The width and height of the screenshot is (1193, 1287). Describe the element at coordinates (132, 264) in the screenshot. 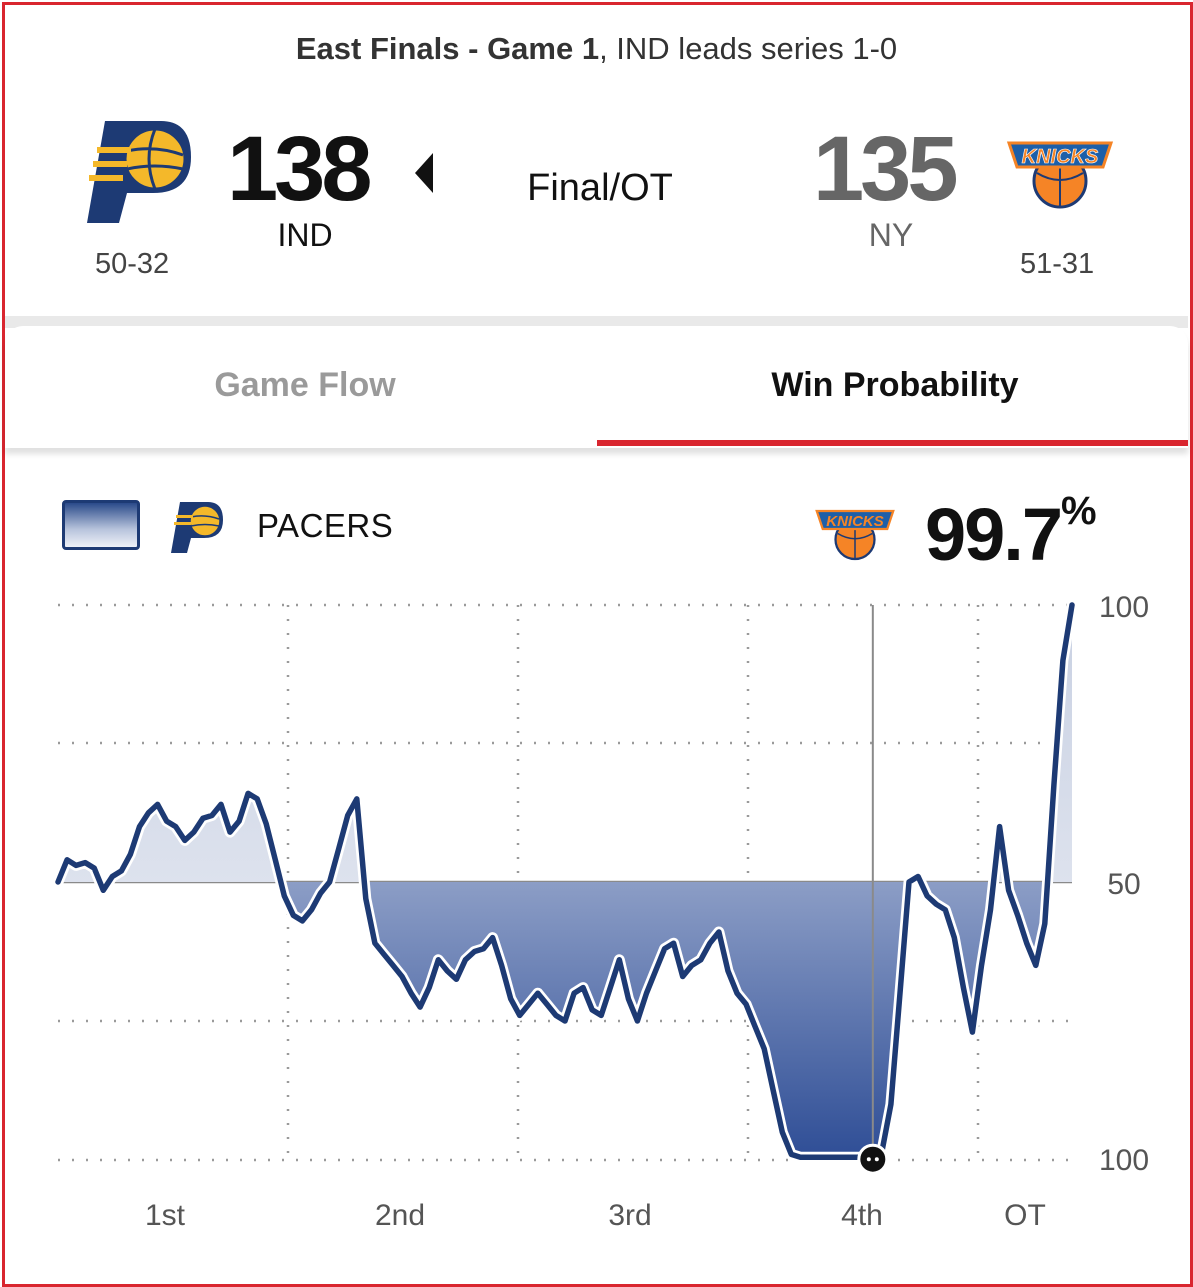

I see `home-record: 50-32` at that location.